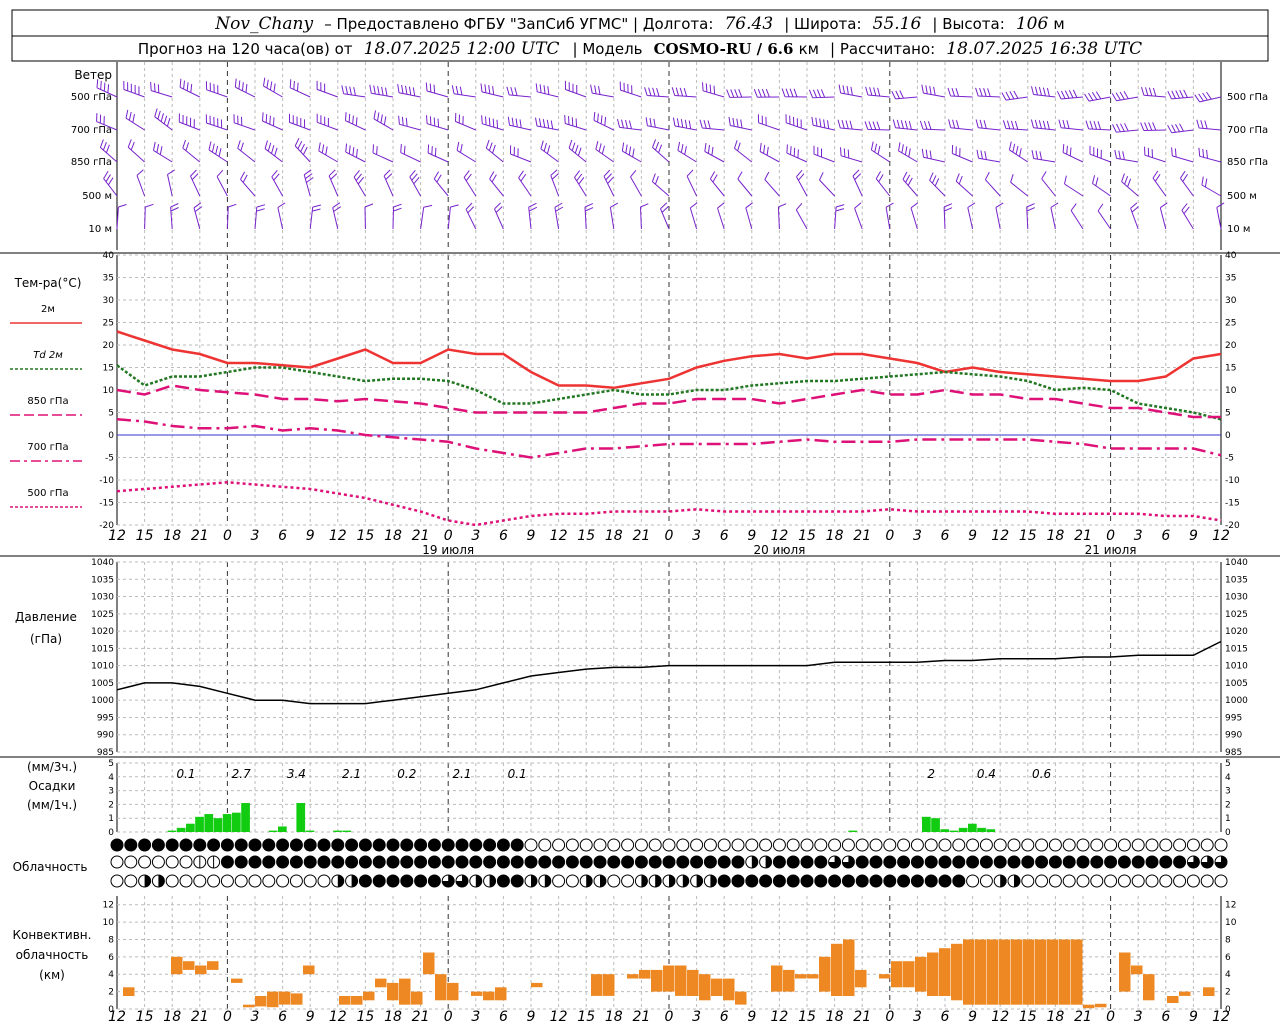 This screenshot has width=1280, height=1024. I want to click on hour-label-top: 9, so click(310, 536).